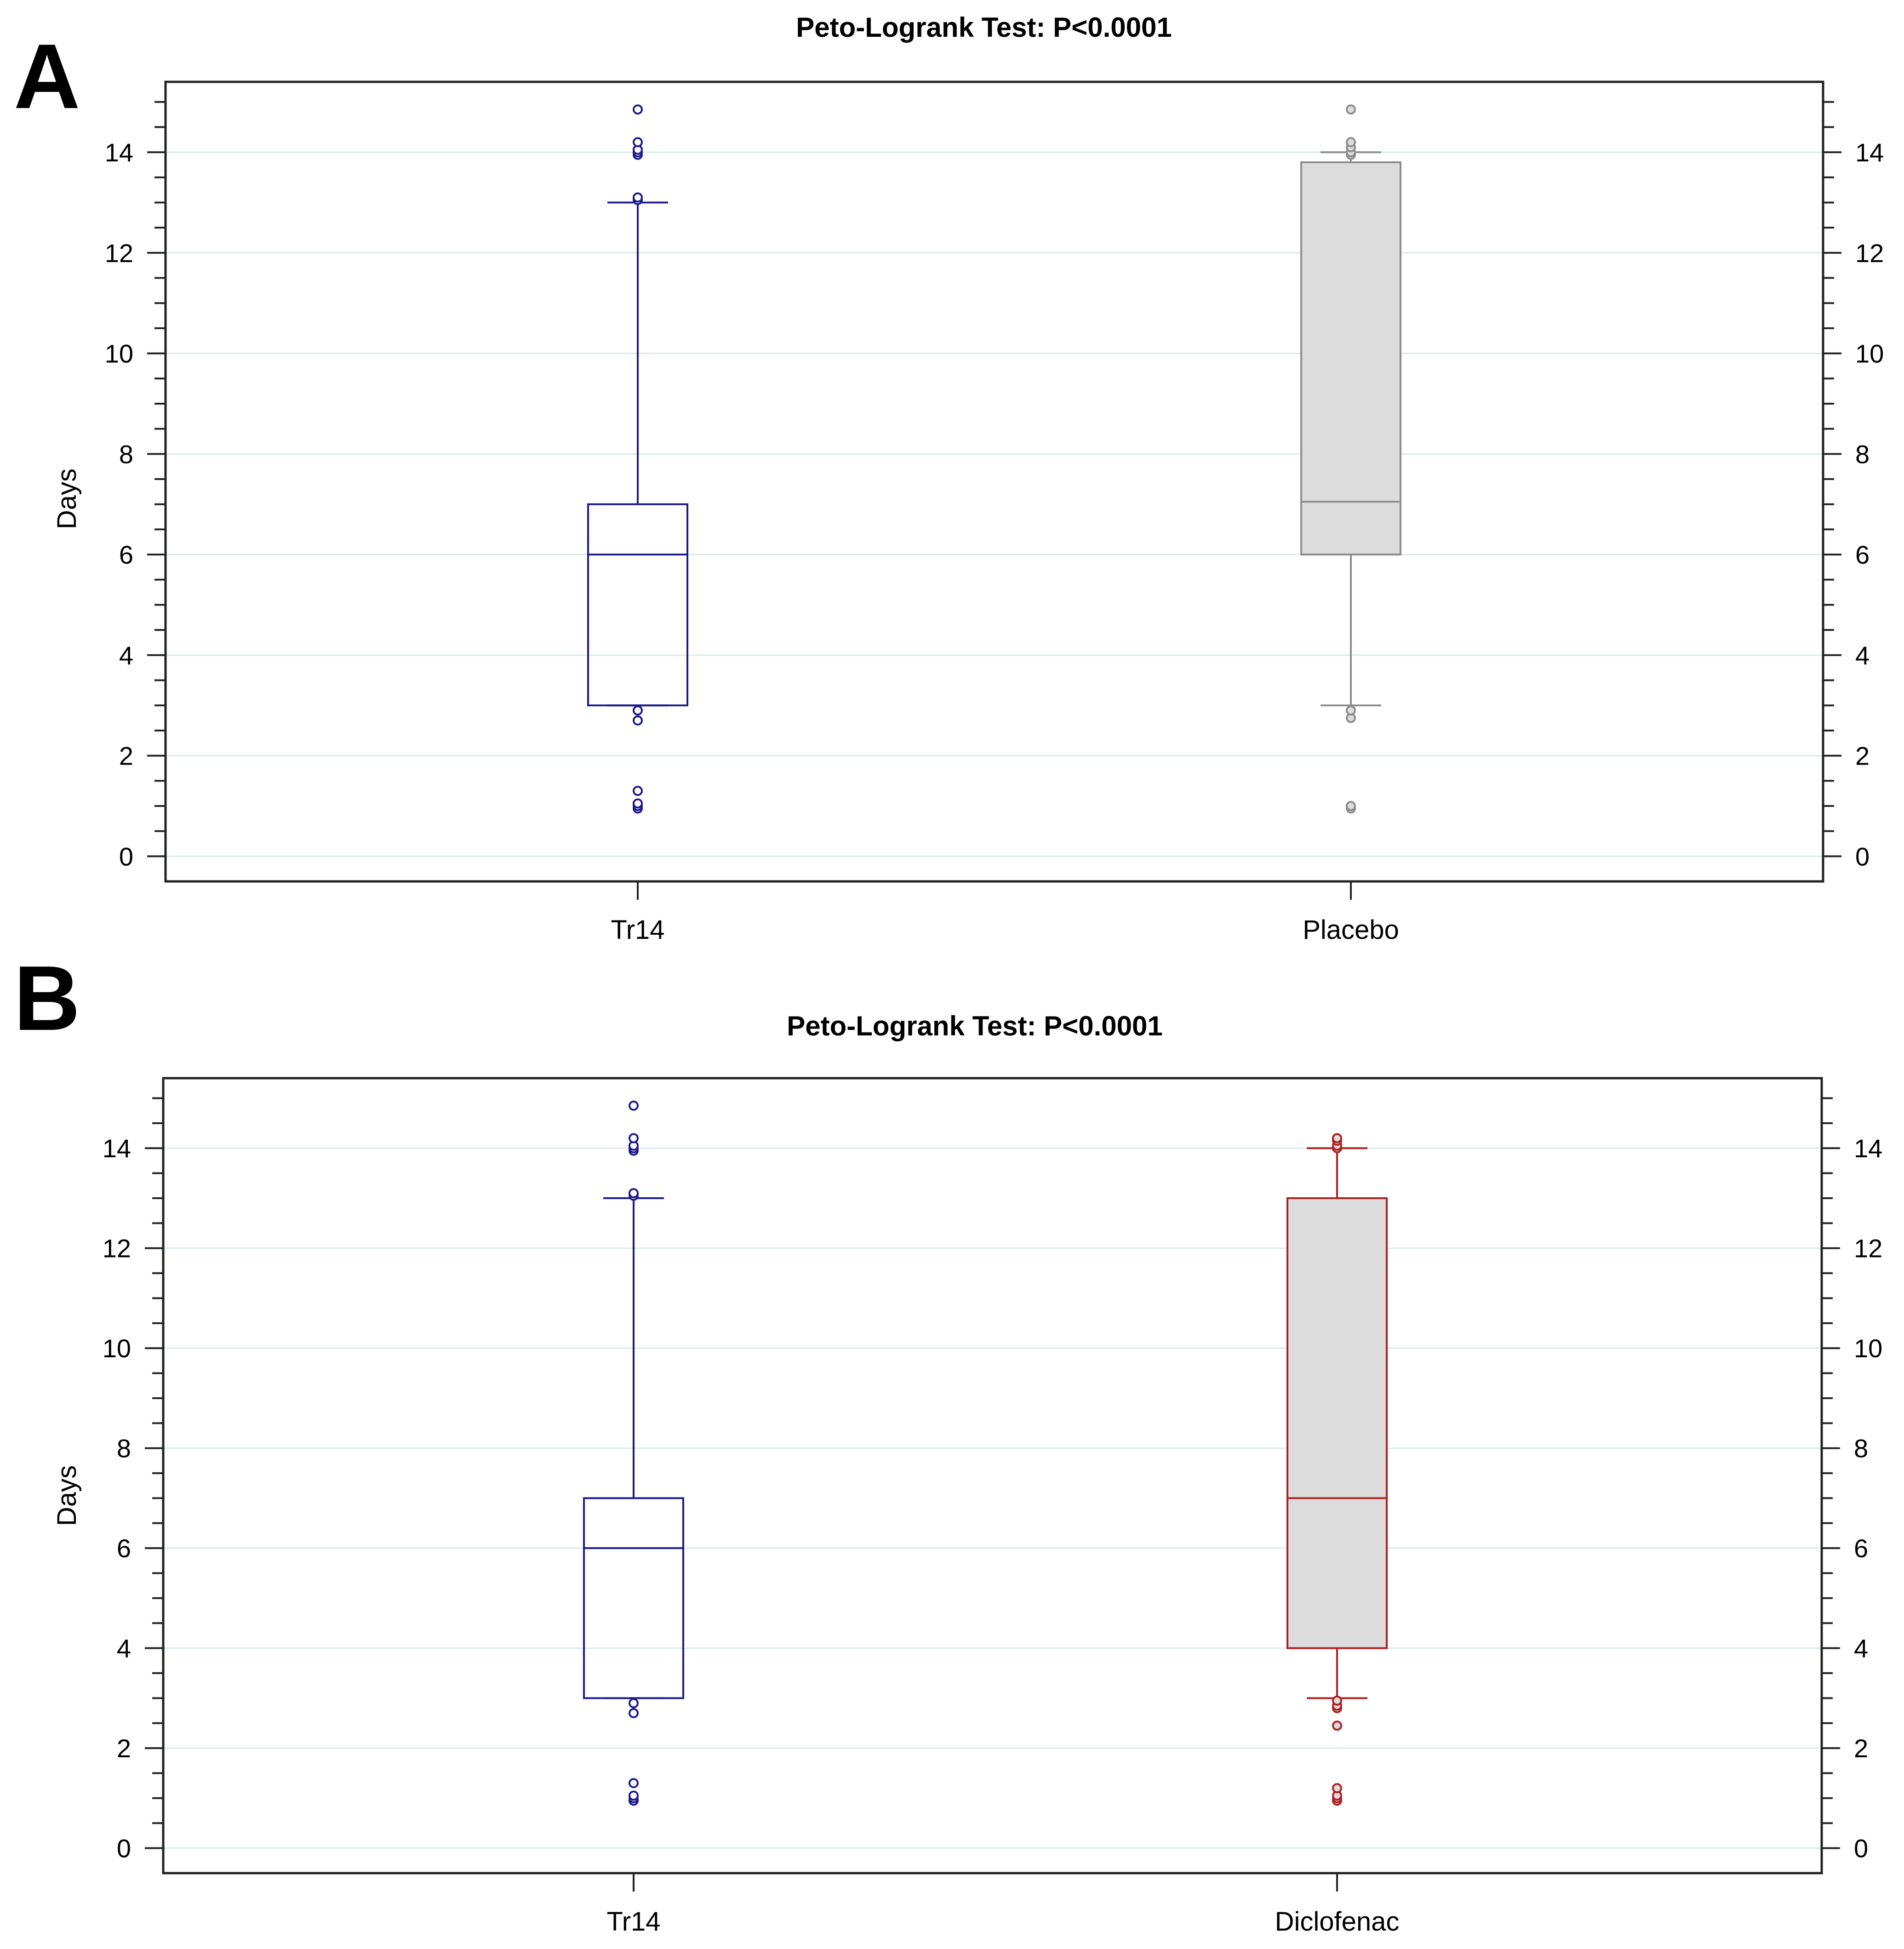 The height and width of the screenshot is (1949, 1904). I want to click on chart-title-b: Peto-Logrank Test: P<0.0001, so click(975, 1026).